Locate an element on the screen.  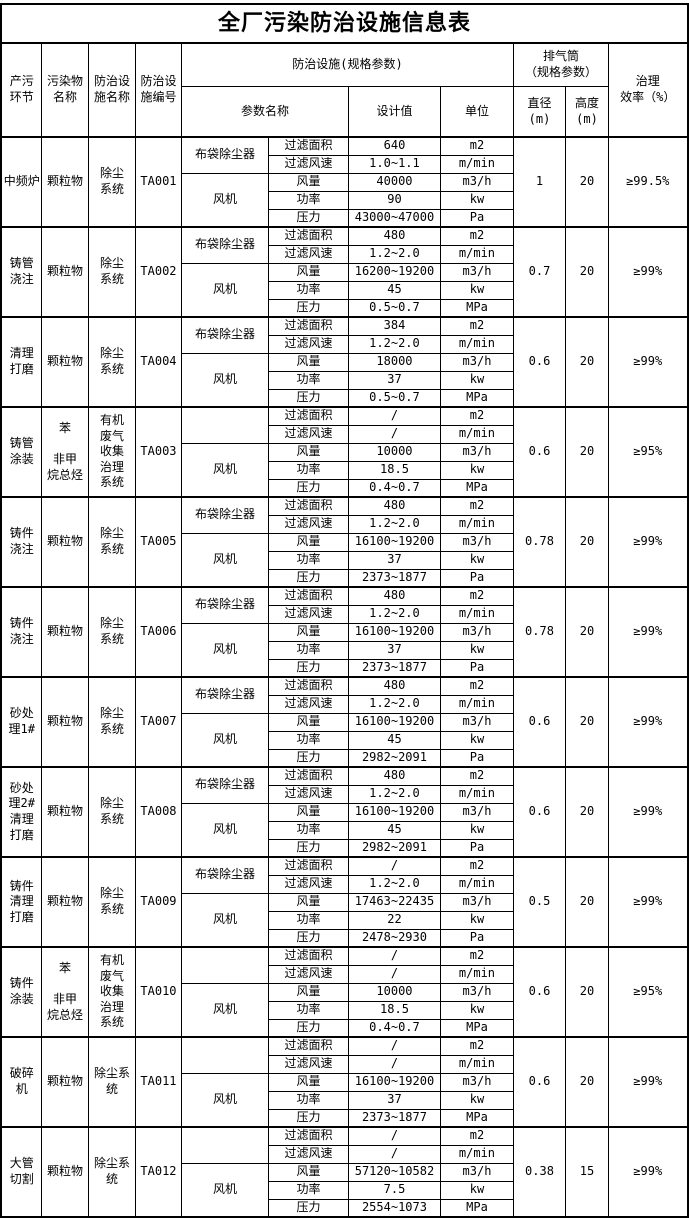
table-row: 过滤风速 / m/min is located at coordinates (344, 974).